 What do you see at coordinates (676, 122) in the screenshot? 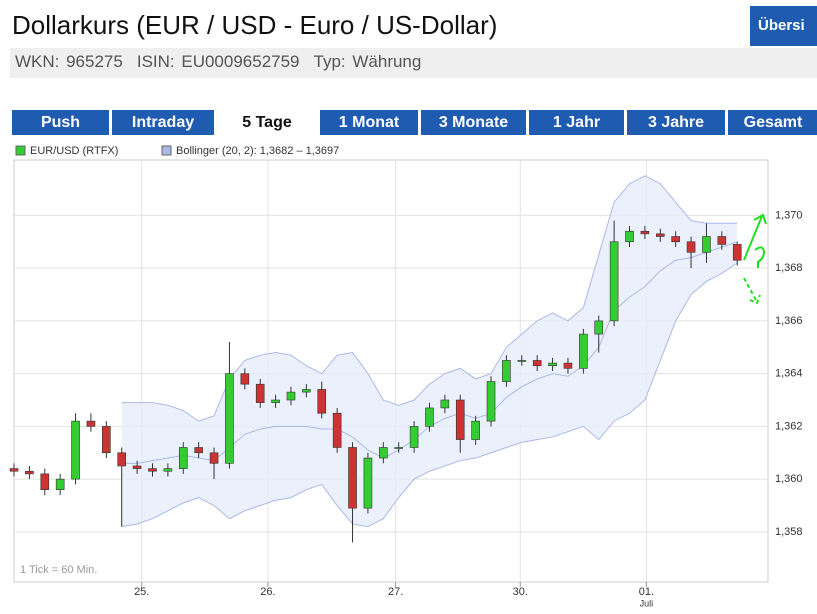
I see `tab: 3 Jahre` at bounding box center [676, 122].